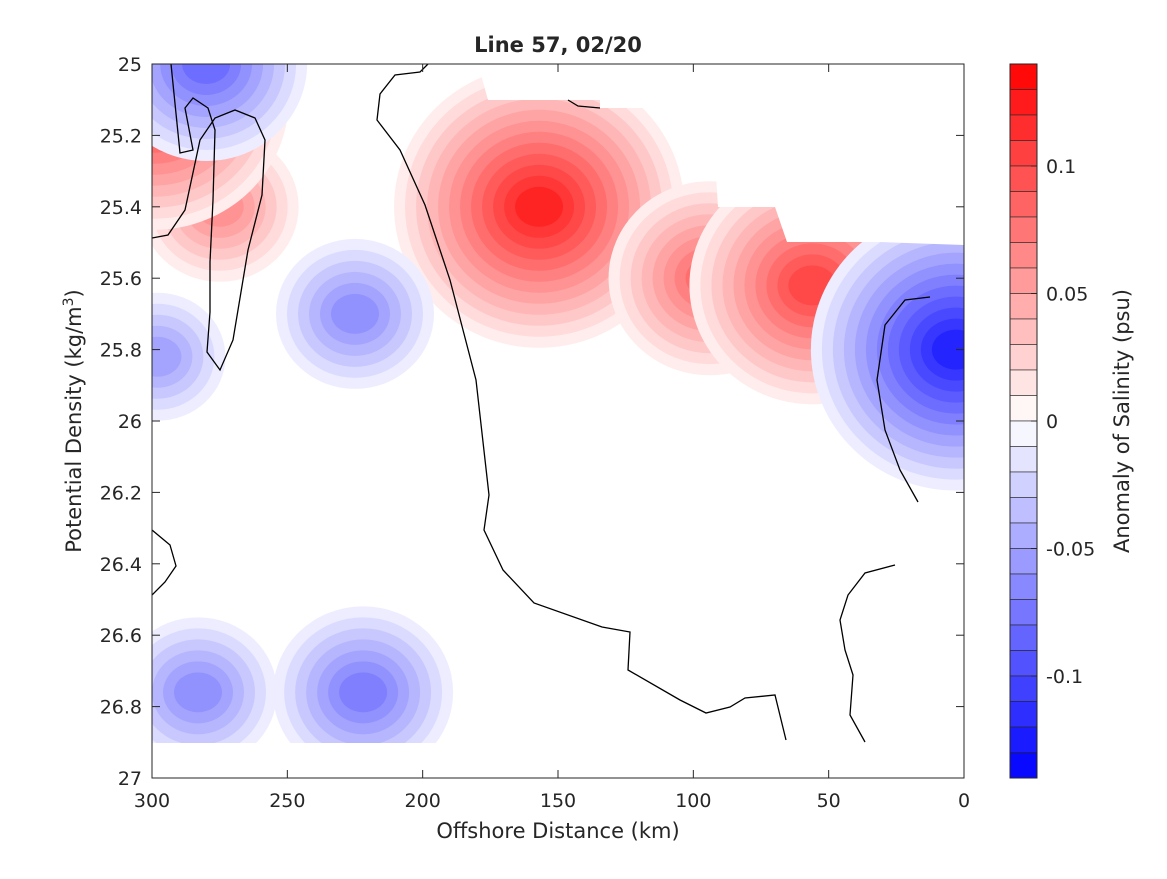 This screenshot has height=879, width=1167. I want to click on y-tick-label: 25.4, so click(121, 208).